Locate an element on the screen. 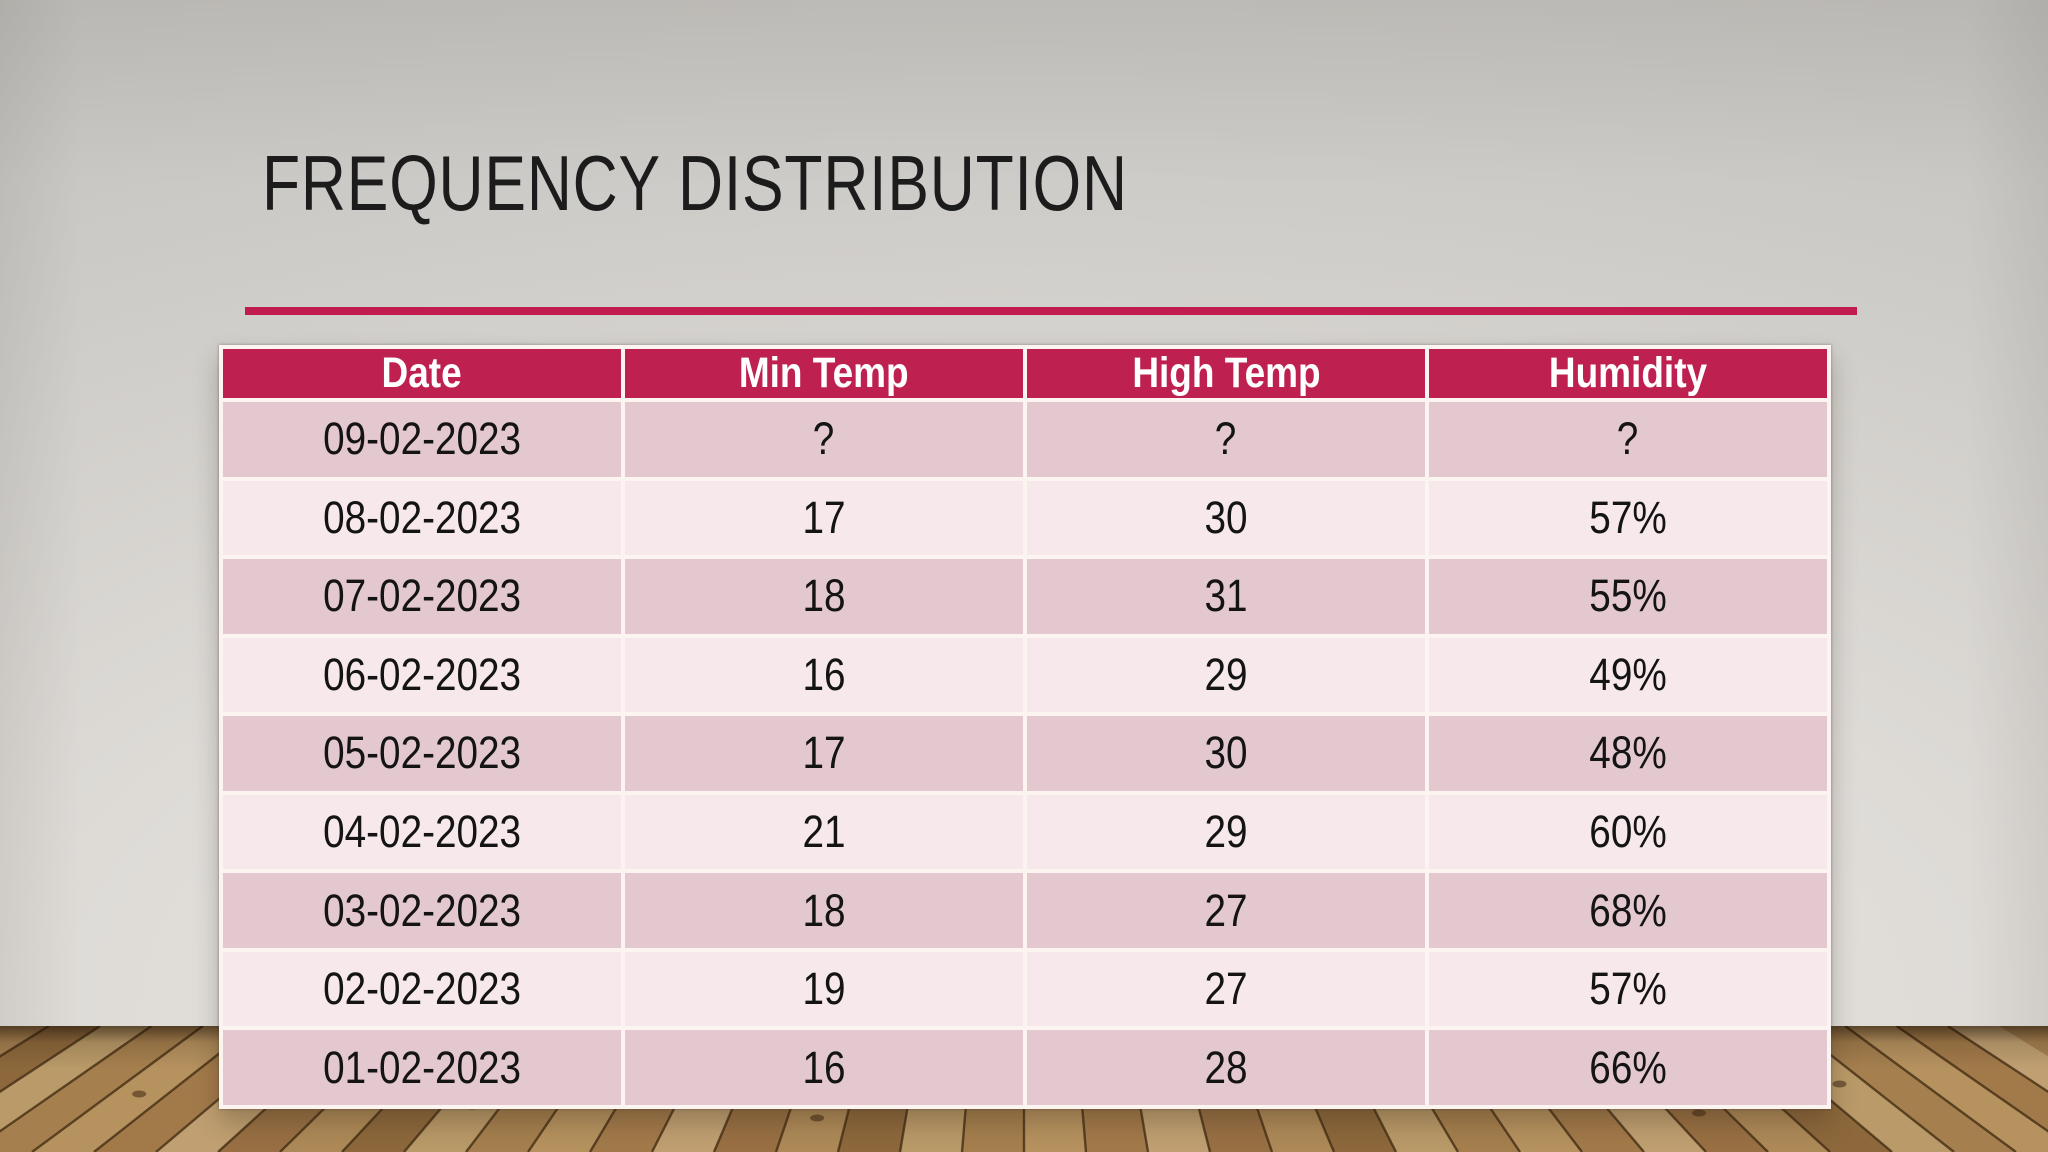  title-underline is located at coordinates (1051, 311).